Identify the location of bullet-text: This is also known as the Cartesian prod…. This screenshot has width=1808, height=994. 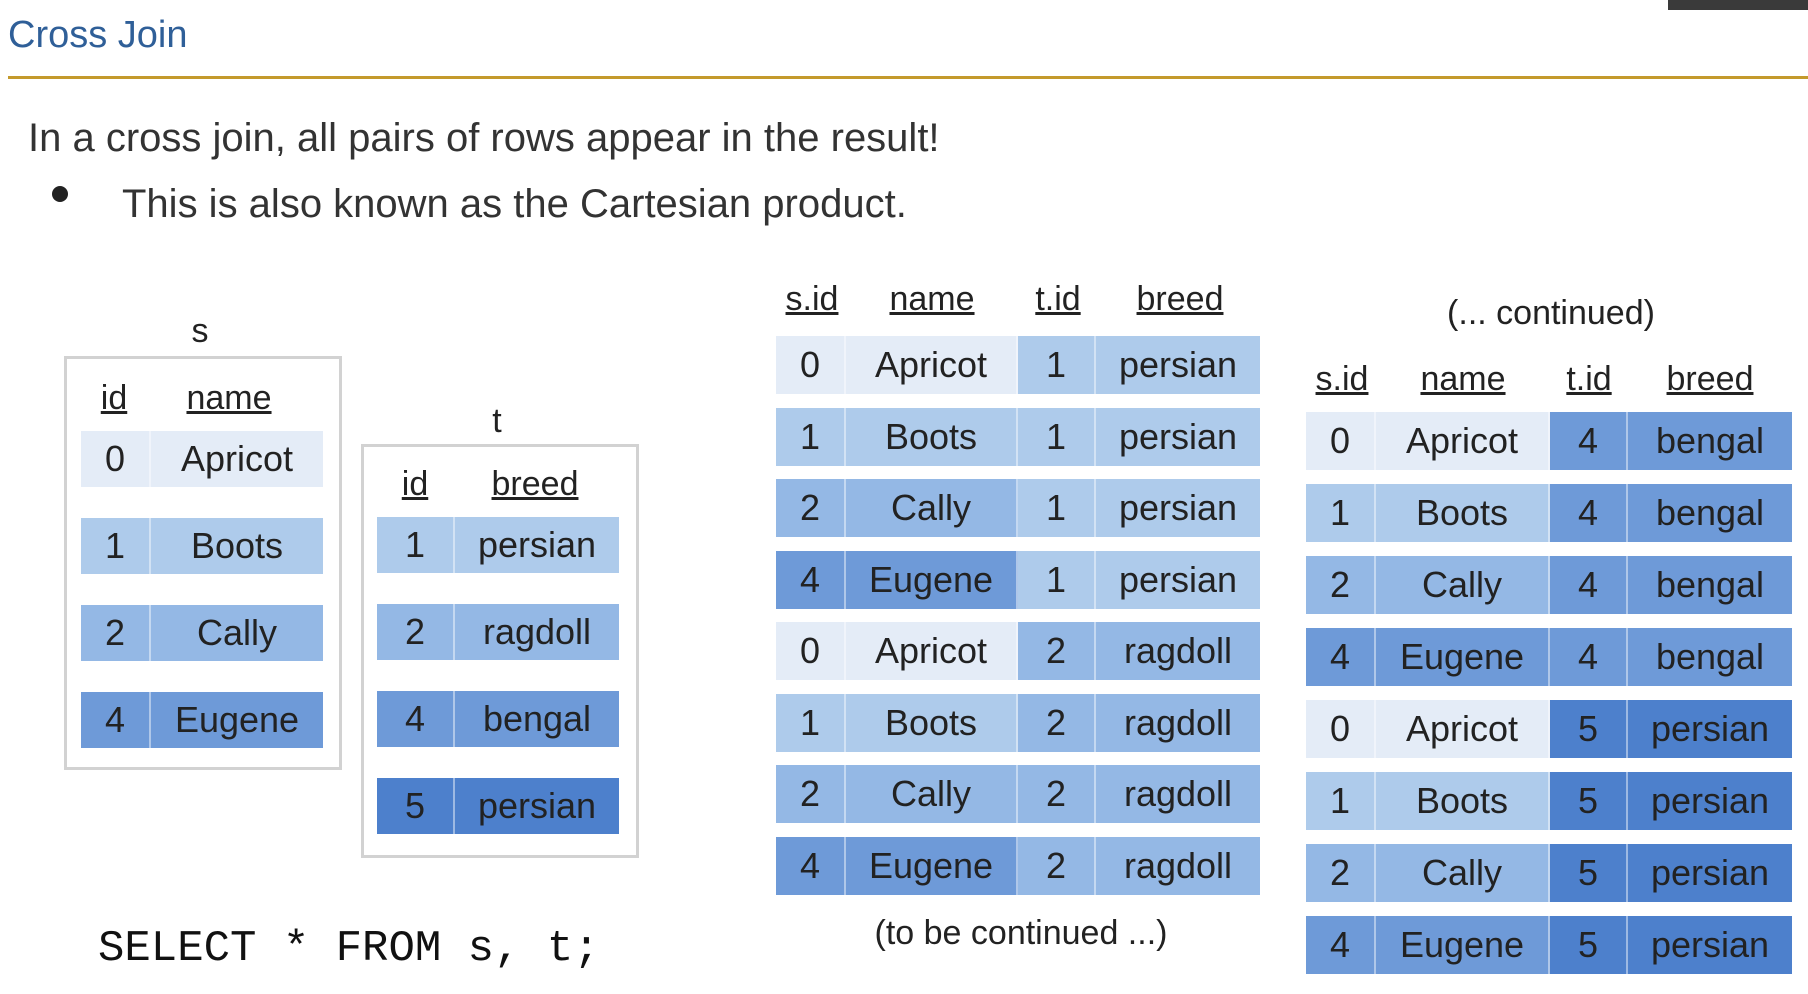
(514, 204).